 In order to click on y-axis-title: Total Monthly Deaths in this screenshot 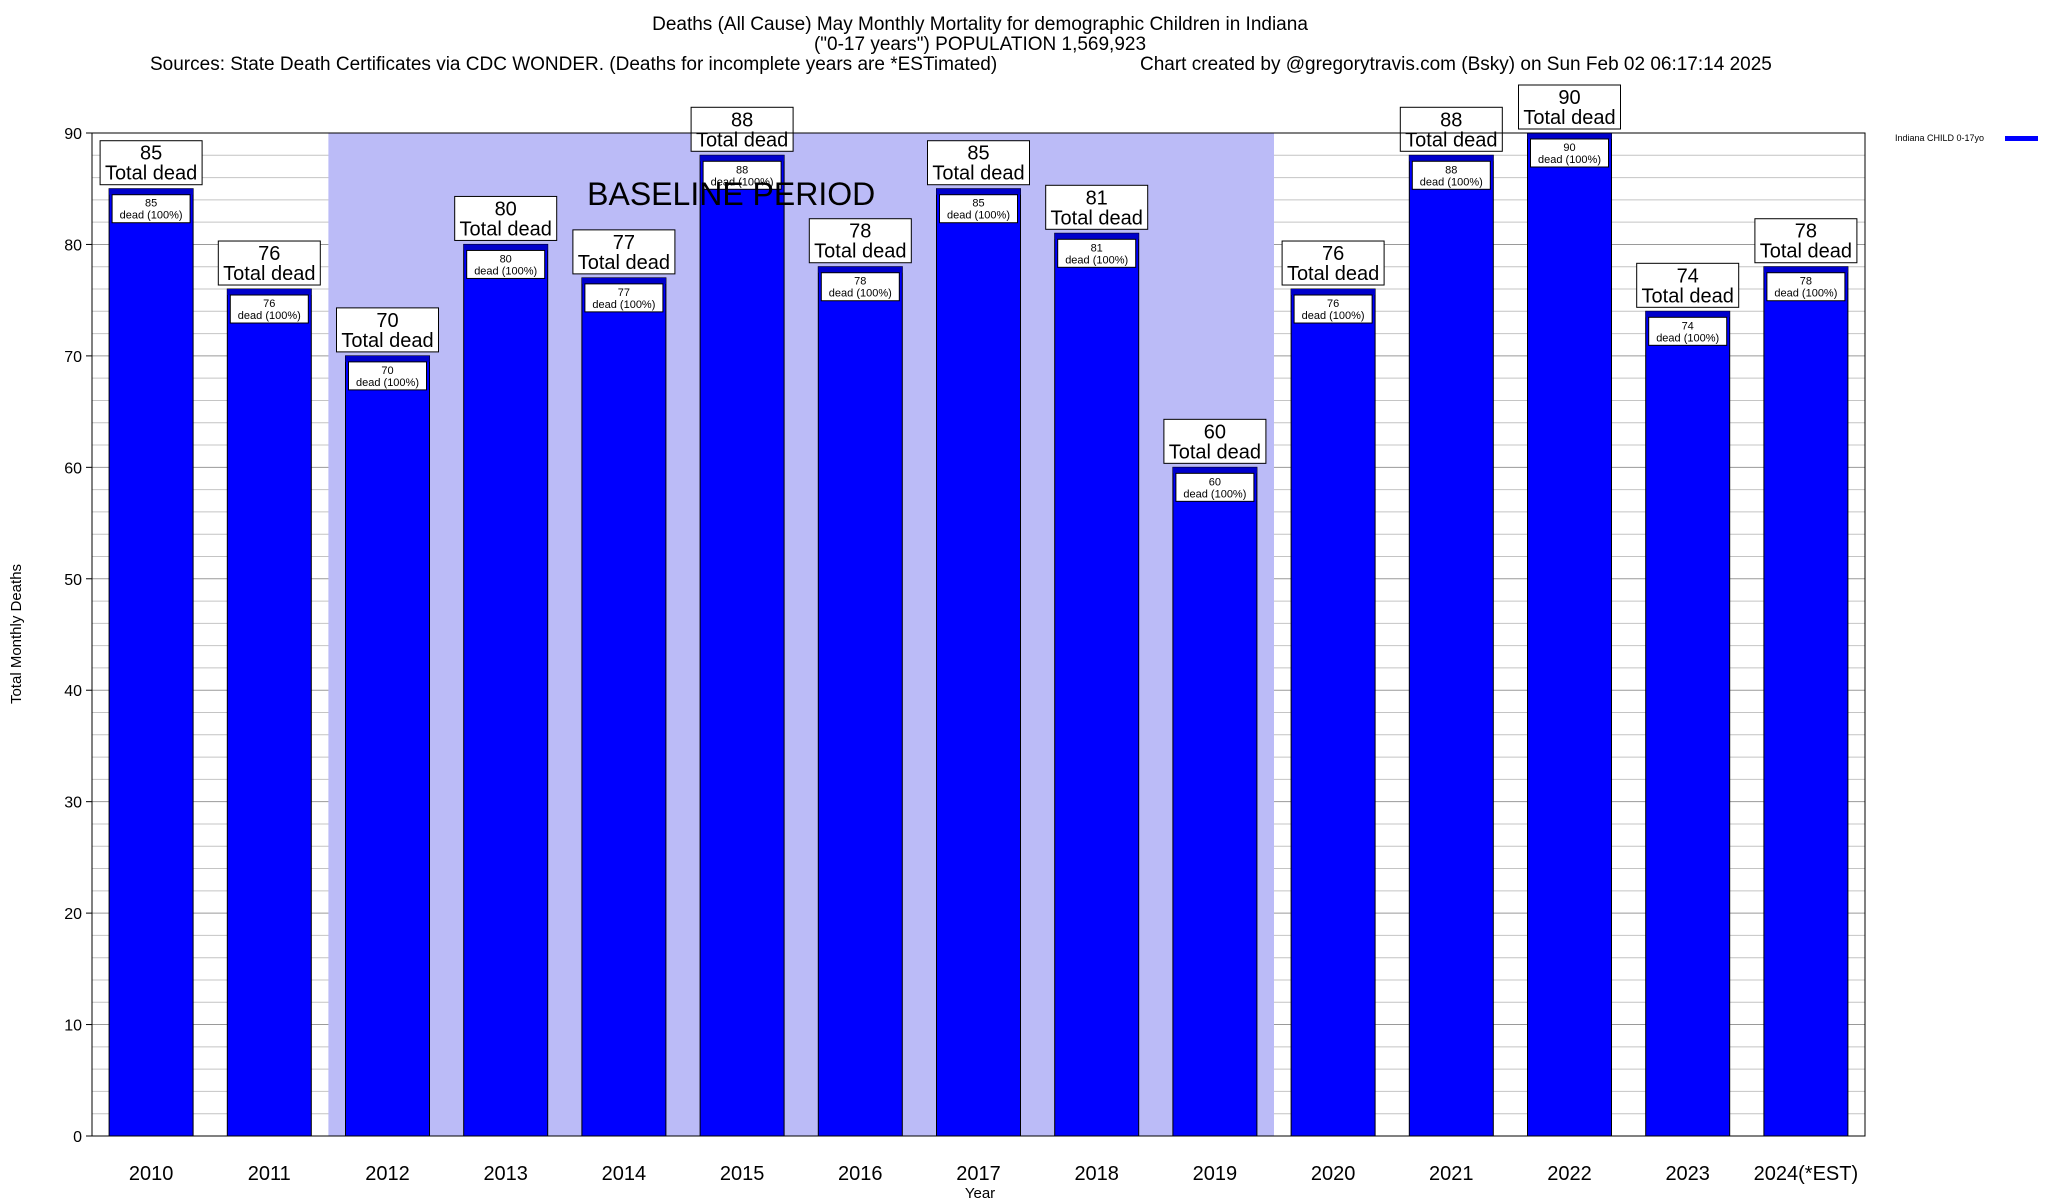, I will do `click(16, 634)`.